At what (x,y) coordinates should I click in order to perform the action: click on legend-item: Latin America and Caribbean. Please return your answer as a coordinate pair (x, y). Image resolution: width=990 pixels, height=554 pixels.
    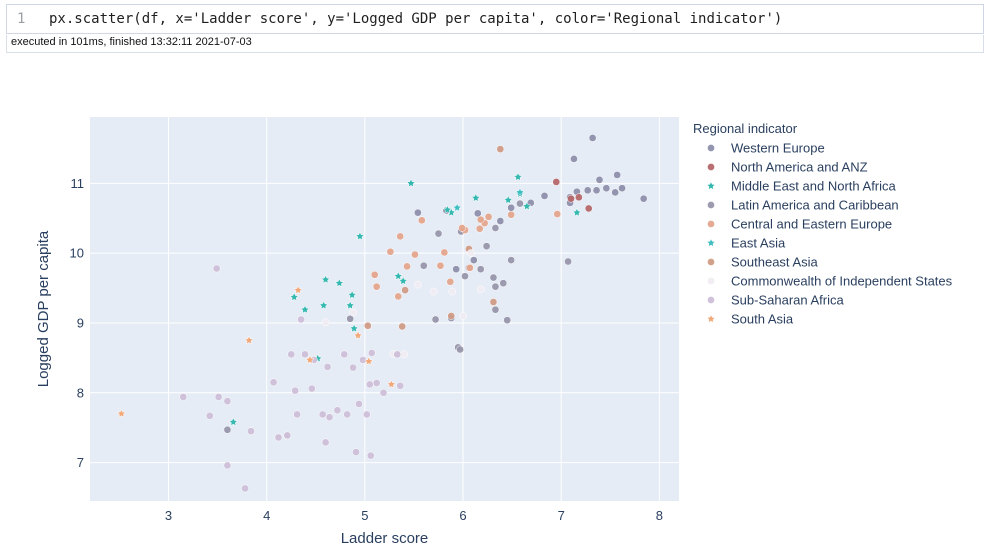
    Looking at the image, I should click on (803, 205).